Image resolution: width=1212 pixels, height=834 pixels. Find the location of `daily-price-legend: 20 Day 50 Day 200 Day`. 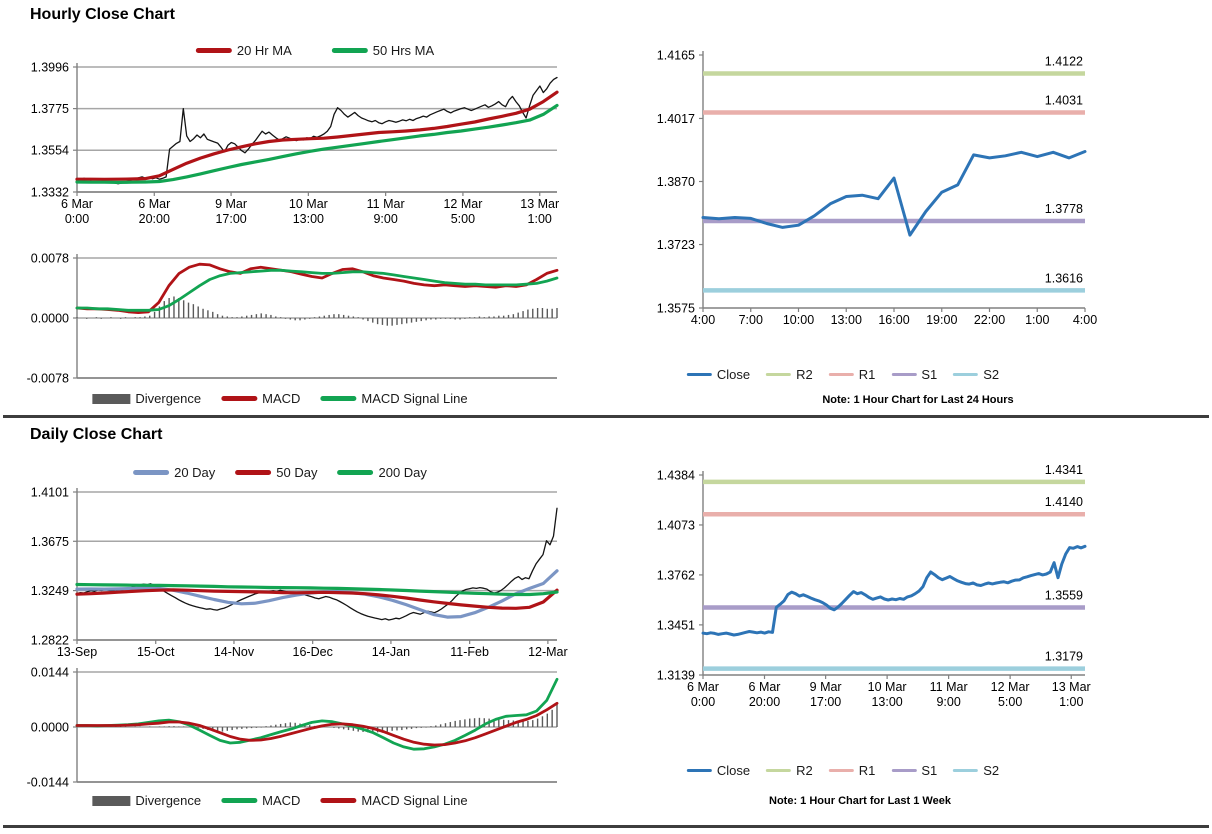

daily-price-legend: 20 Day 50 Day 200 Day is located at coordinates (280, 472).